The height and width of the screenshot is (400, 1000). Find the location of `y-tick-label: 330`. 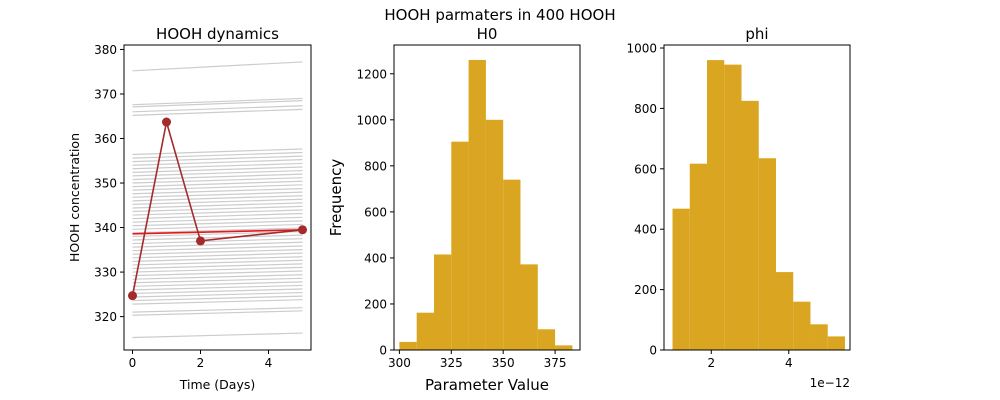

y-tick-label: 330 is located at coordinates (105, 273).